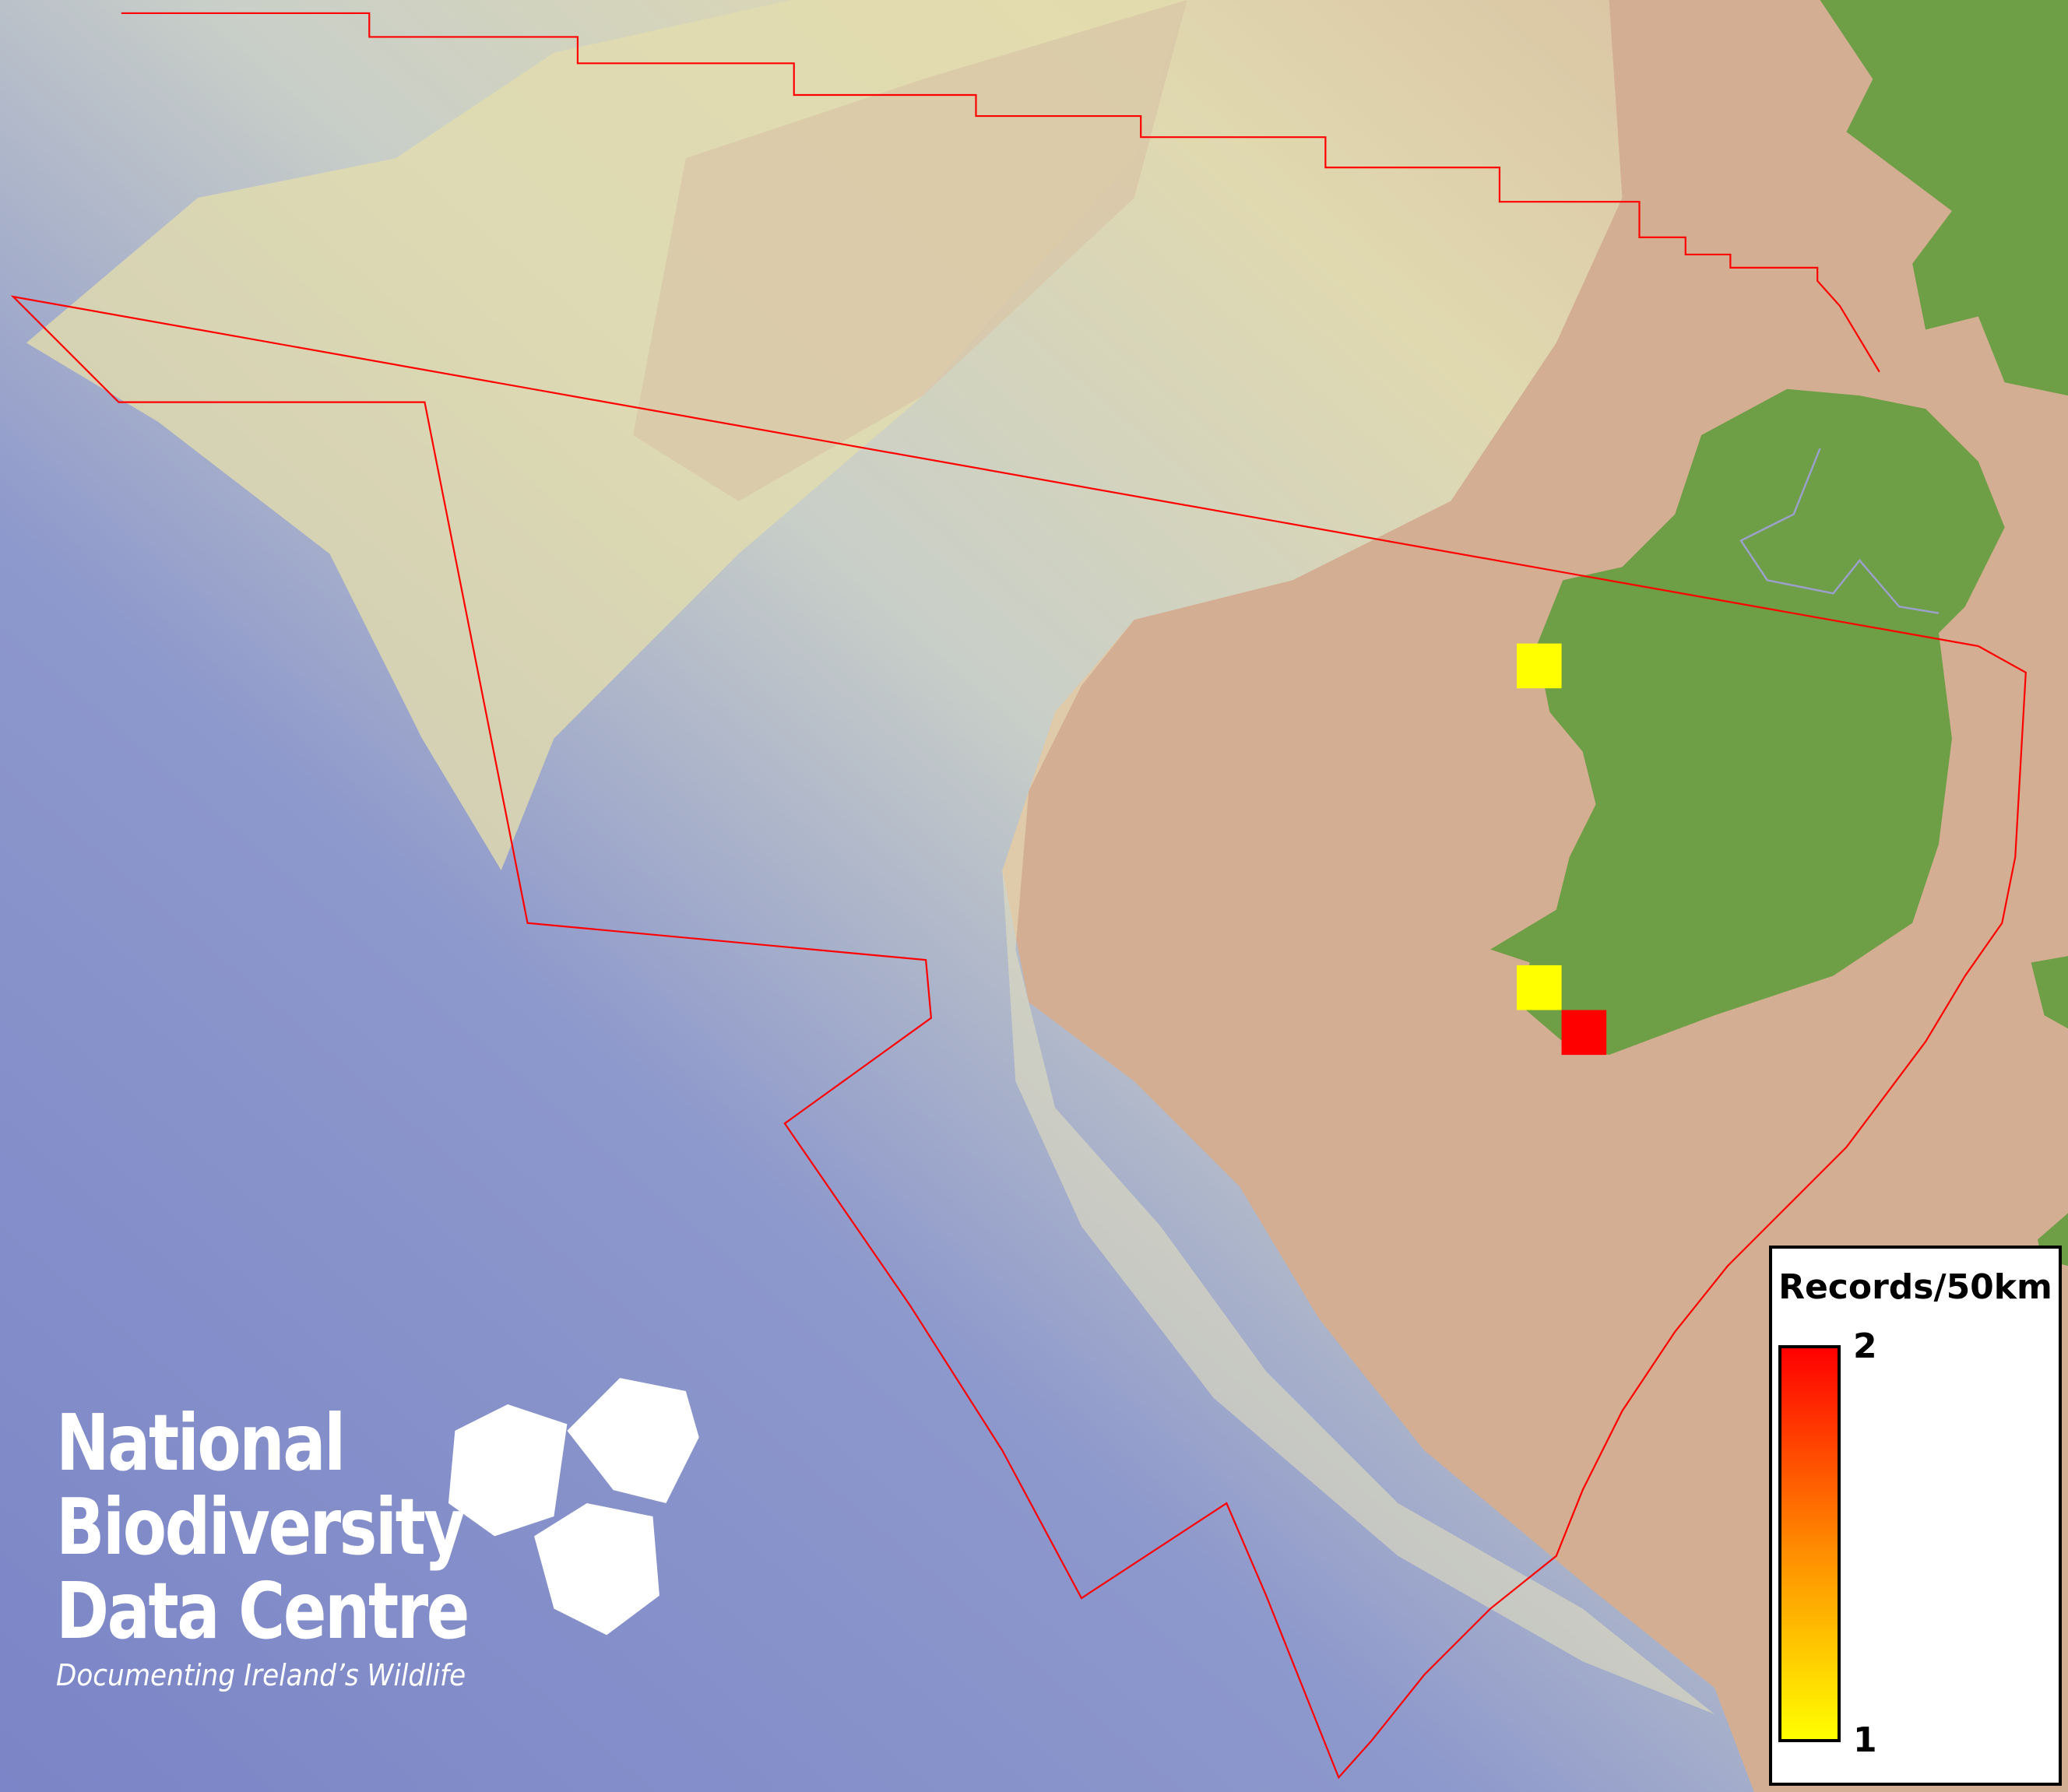 The height and width of the screenshot is (1792, 2068). I want to click on scotland-land, so click(1944, 198).